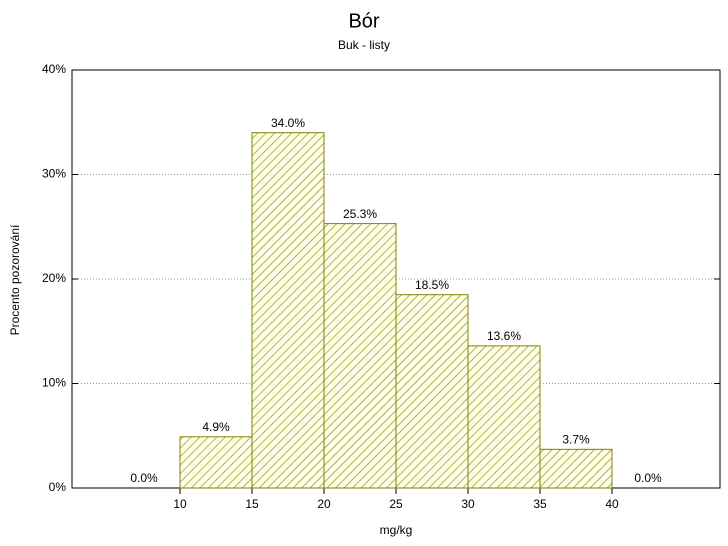  What do you see at coordinates (15, 279) in the screenshot?
I see `y-axis-label: Procento pozorování` at bounding box center [15, 279].